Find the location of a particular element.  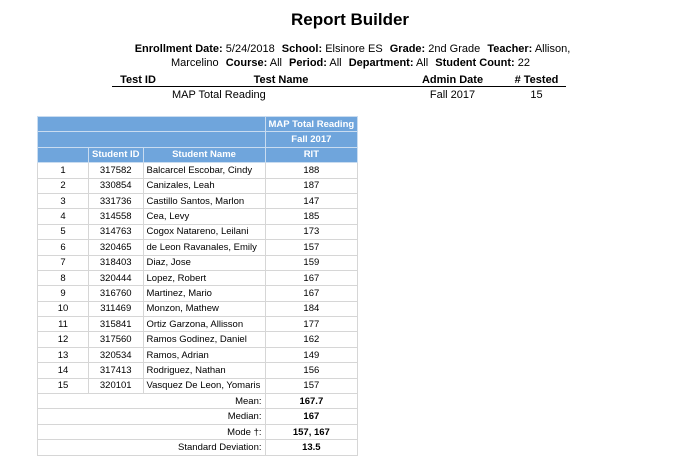

cell: 320465 is located at coordinates (116, 247).